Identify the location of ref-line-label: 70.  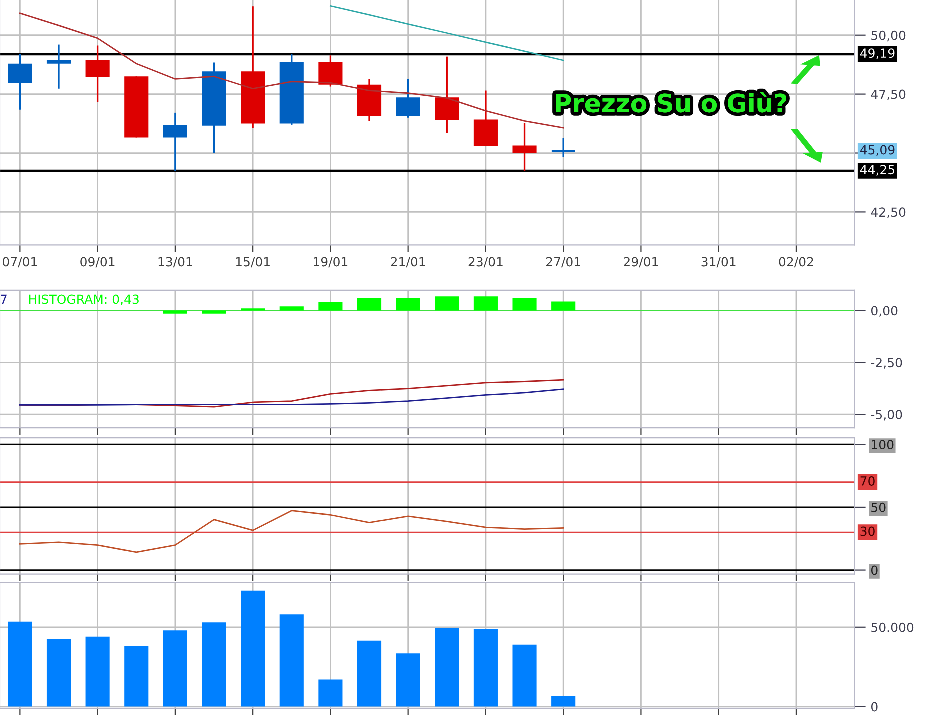
(867, 481).